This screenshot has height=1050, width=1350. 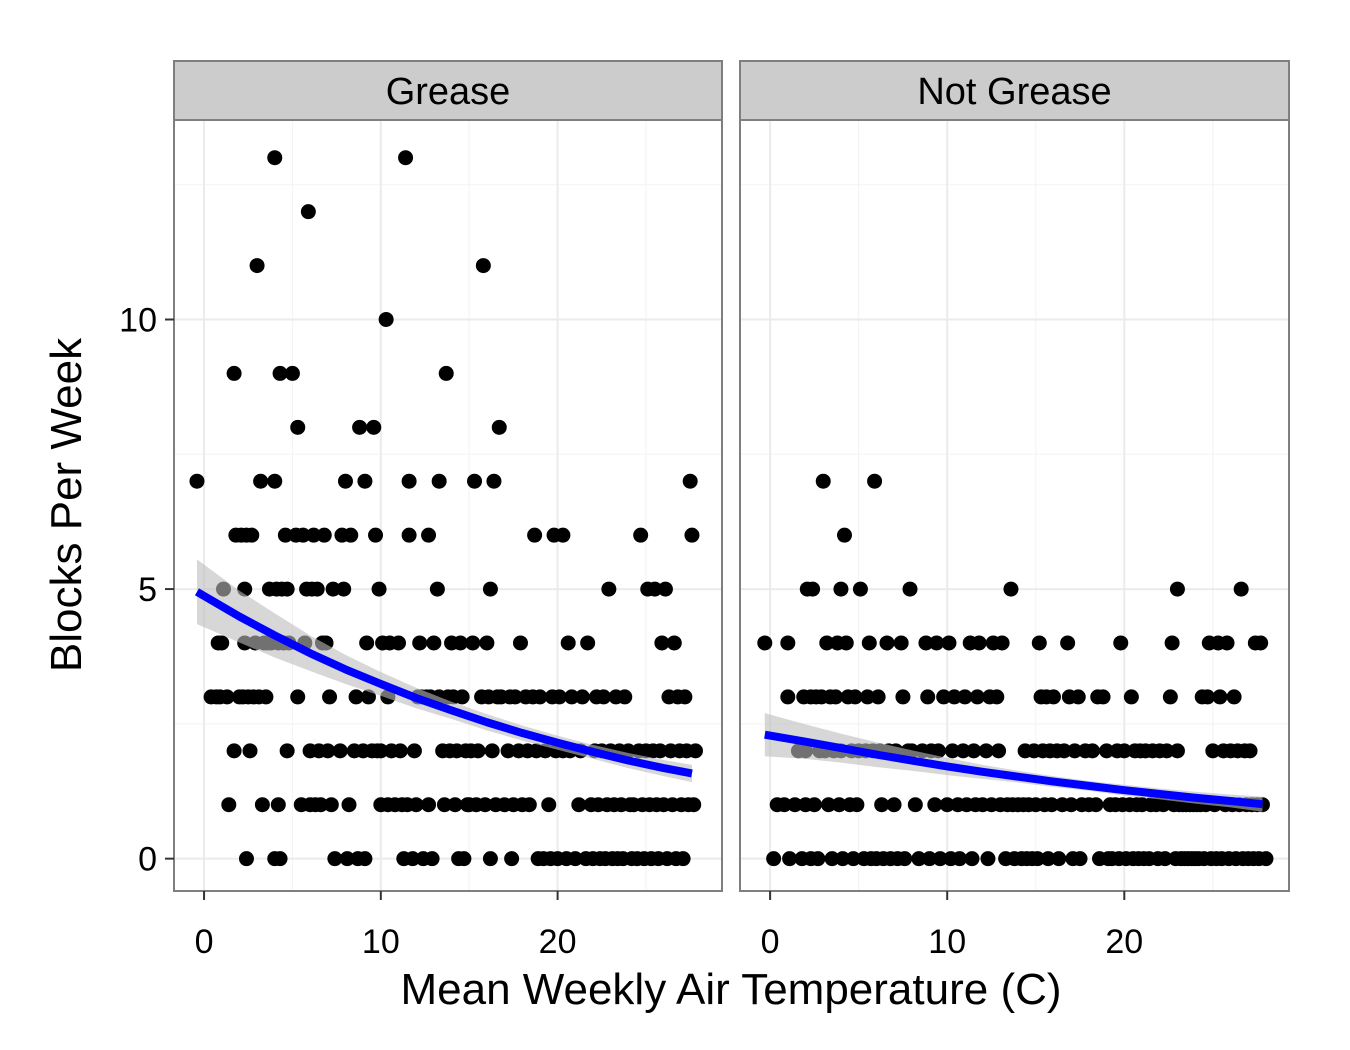 What do you see at coordinates (1014, 92) in the screenshot?
I see `facet-strip-label: Not Grease` at bounding box center [1014, 92].